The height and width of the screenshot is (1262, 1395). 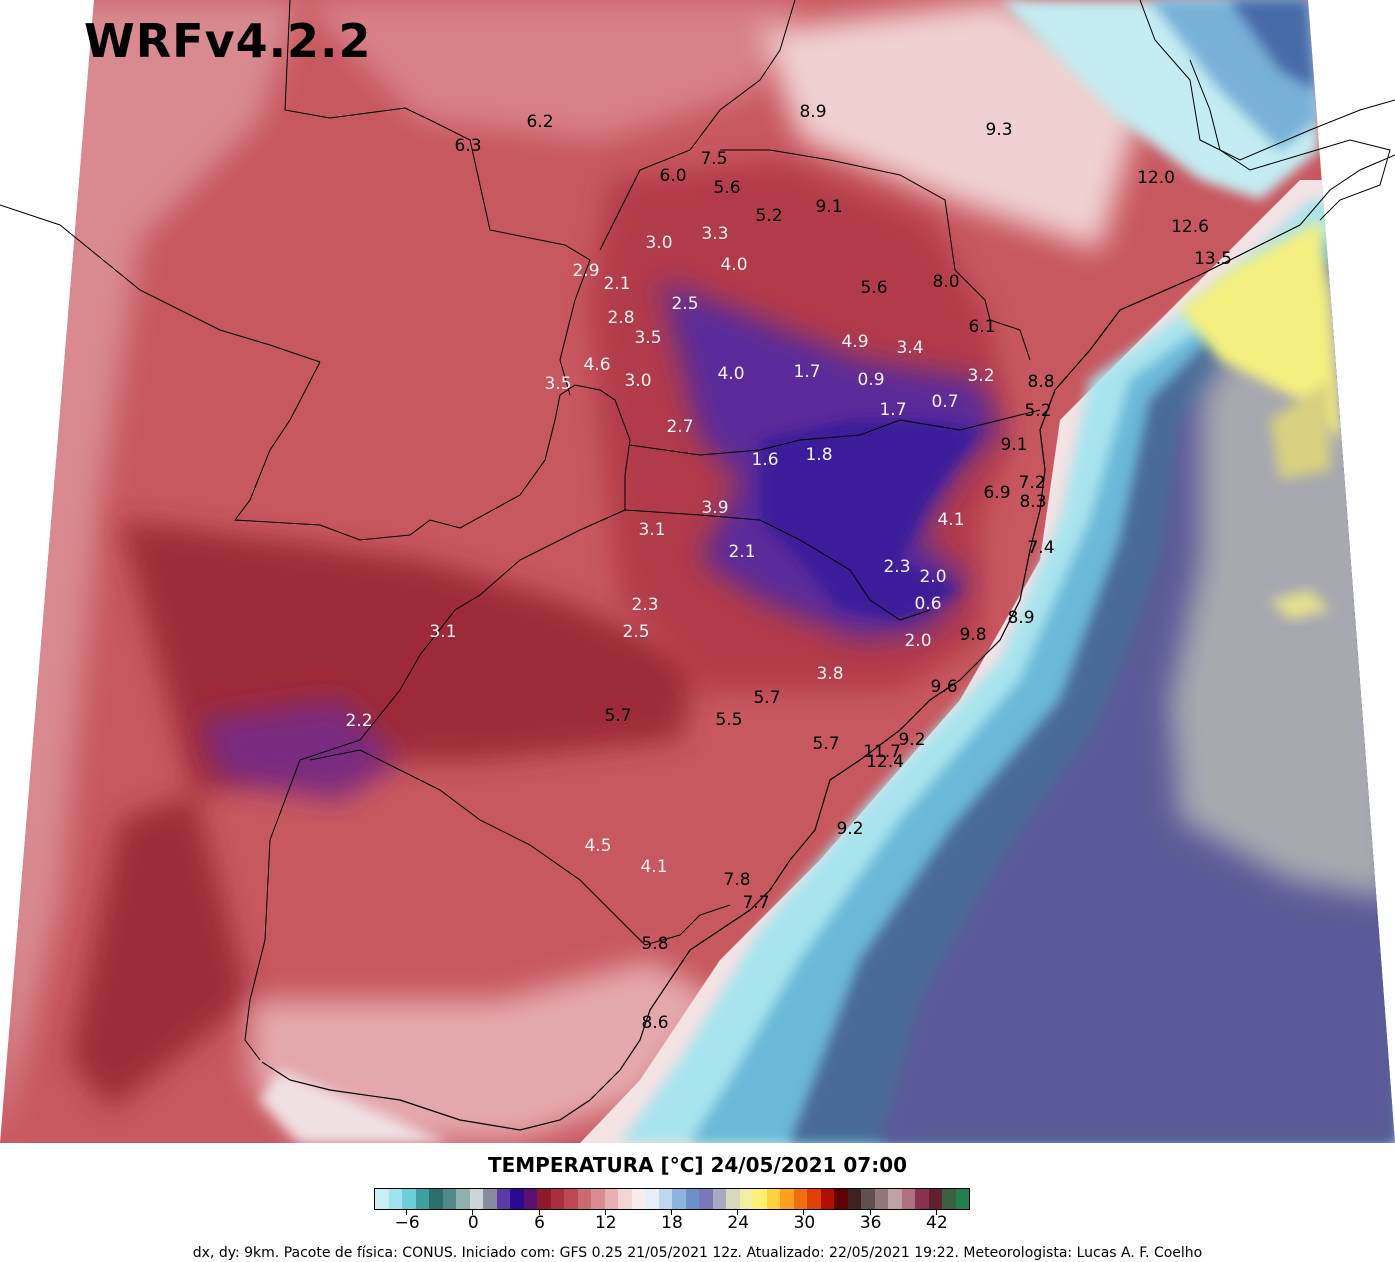 I want to click on station-value-label: 0.7, so click(x=944, y=402).